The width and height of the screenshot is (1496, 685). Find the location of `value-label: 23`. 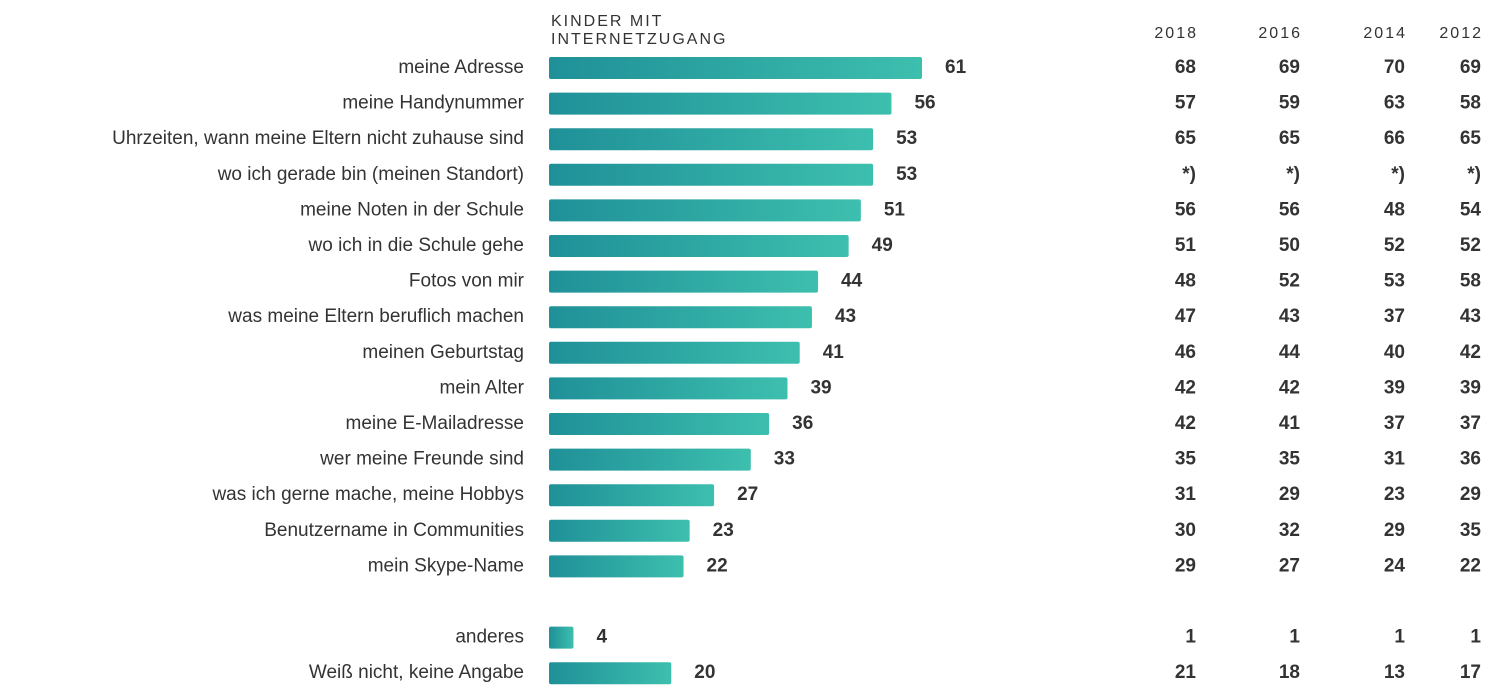

value-label: 23 is located at coordinates (723, 530).